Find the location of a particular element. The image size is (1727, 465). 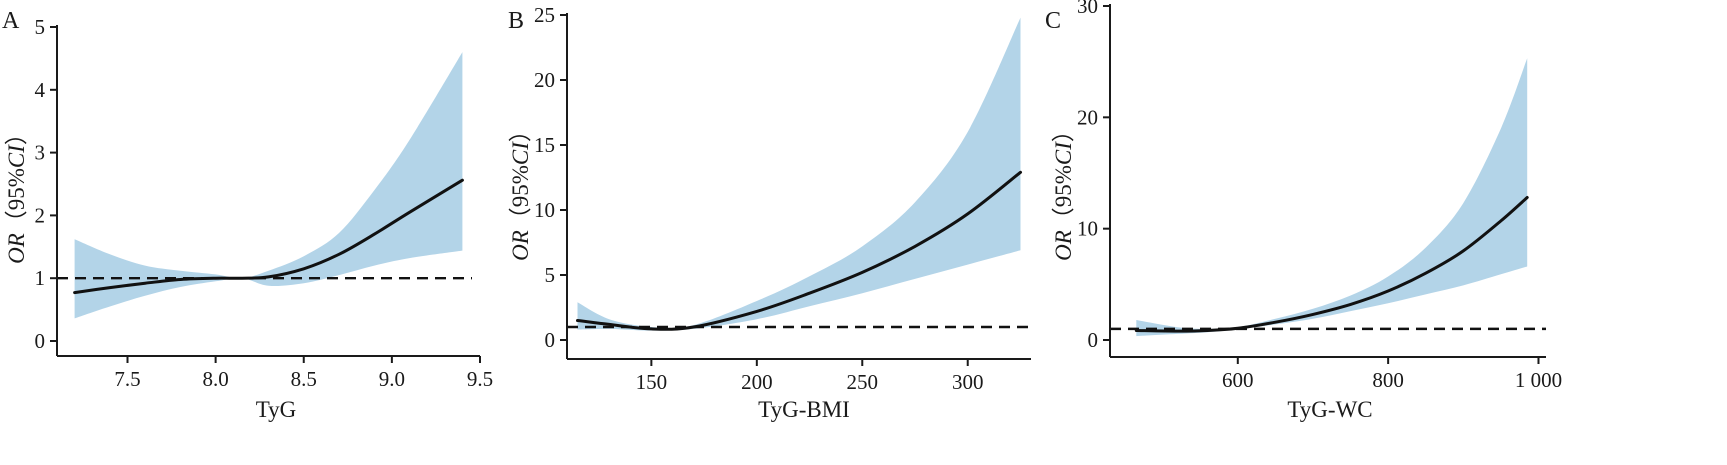

y-tick-label-c: 30 is located at coordinates (1087, 9).